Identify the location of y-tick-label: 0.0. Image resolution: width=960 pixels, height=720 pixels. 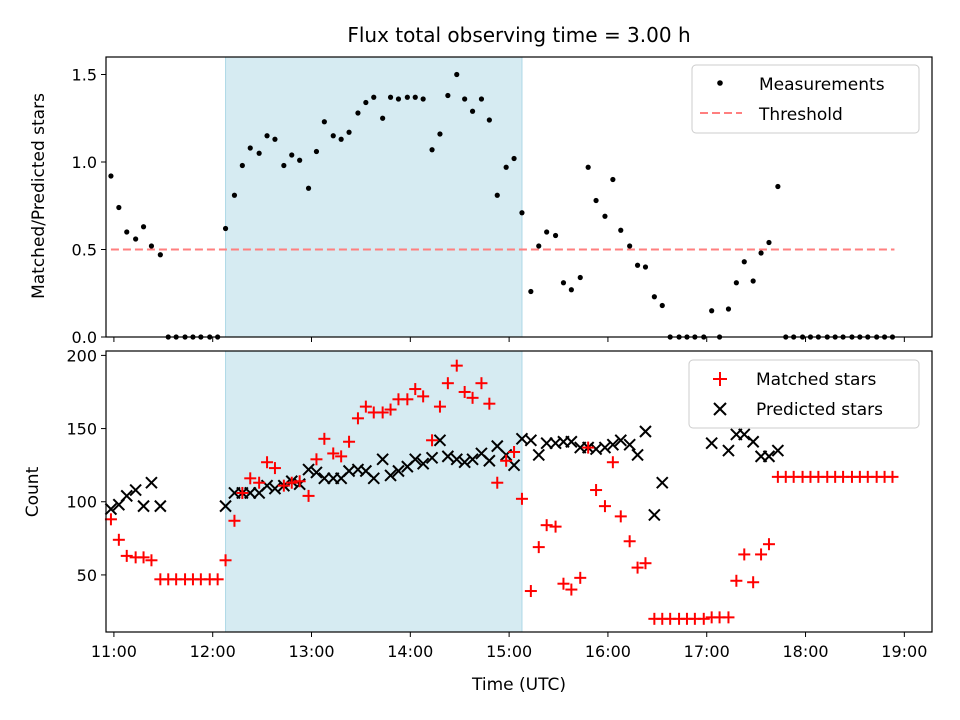
(84, 337).